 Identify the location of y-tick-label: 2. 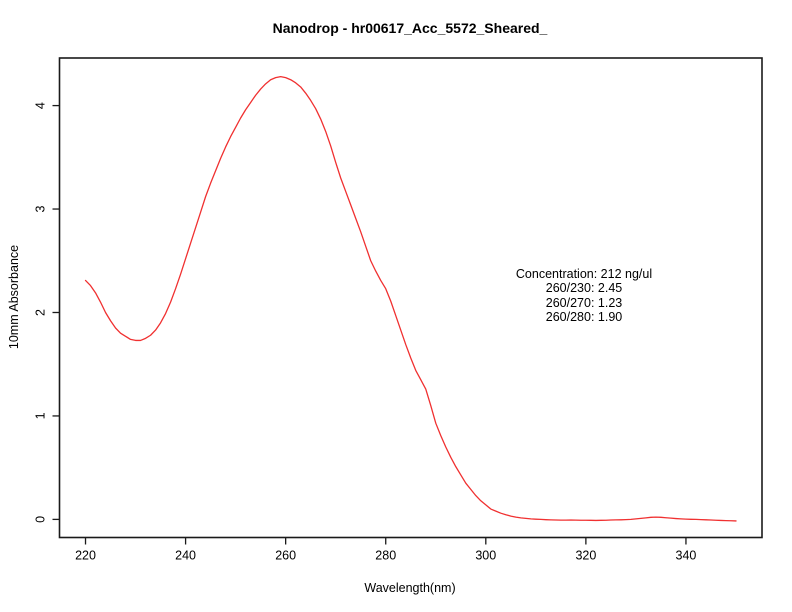
(40, 312).